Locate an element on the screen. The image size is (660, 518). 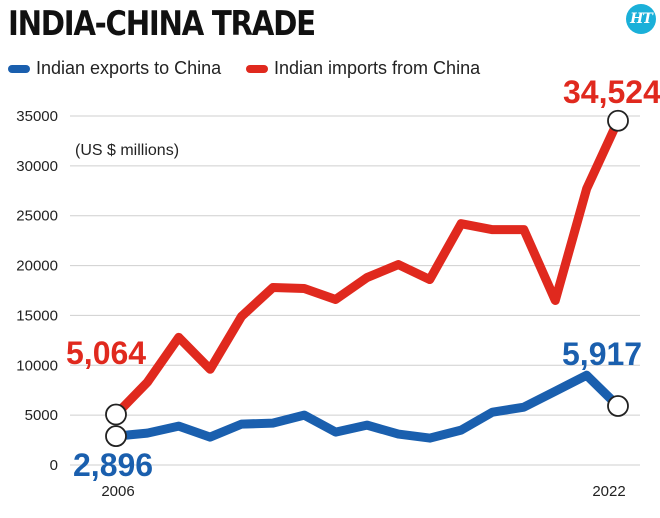
marker-imports-end is located at coordinates (618, 120).